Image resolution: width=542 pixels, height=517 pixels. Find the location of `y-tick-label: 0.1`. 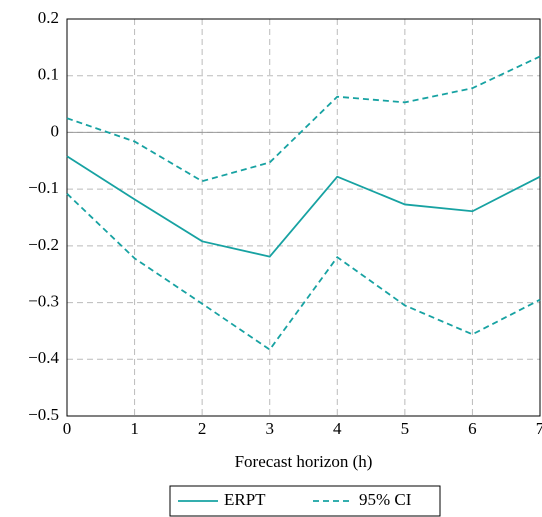

y-tick-label: 0.1 is located at coordinates (48, 74).